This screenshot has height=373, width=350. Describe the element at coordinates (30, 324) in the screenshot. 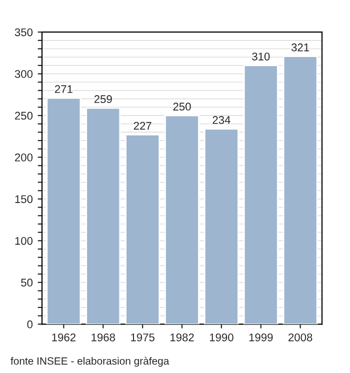

I see `y-tick-label: 0` at that location.